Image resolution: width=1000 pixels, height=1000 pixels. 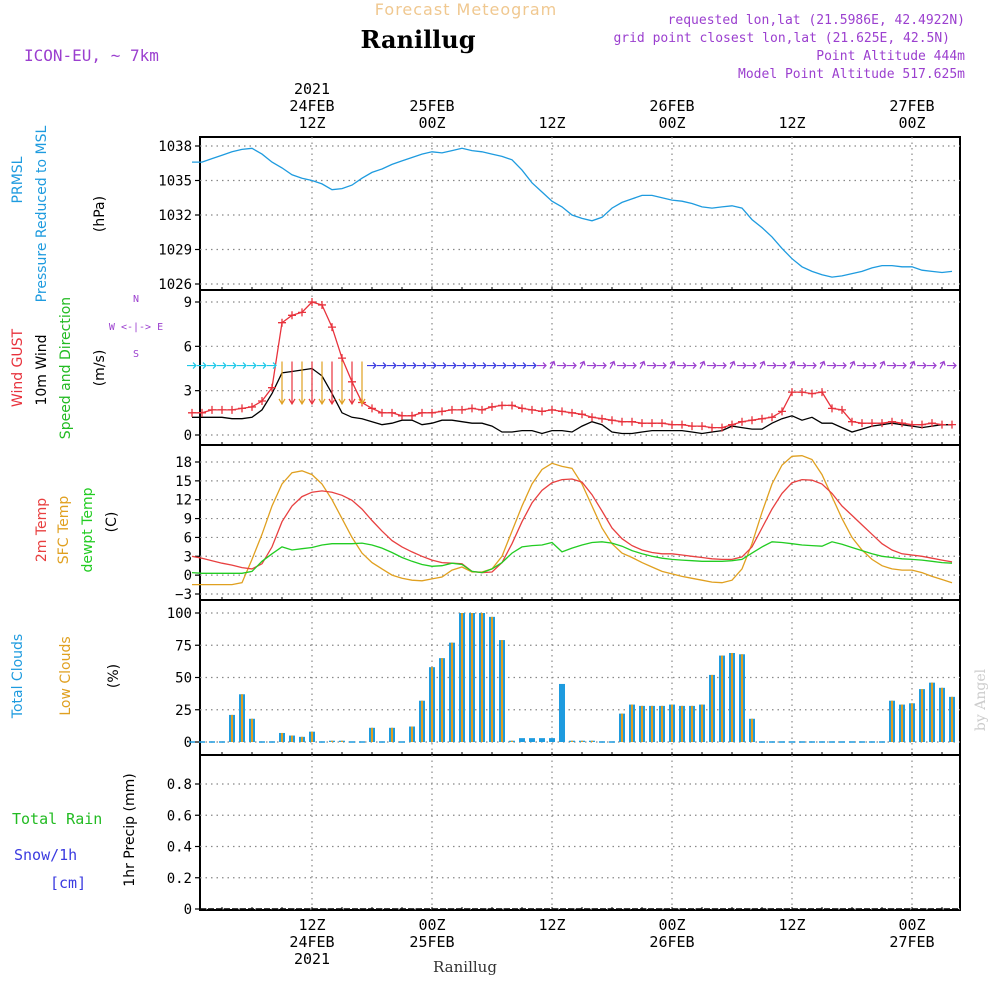 What do you see at coordinates (88, 529) in the screenshot?
I see `temp-label-dewpt: dewpt Temp` at bounding box center [88, 529].